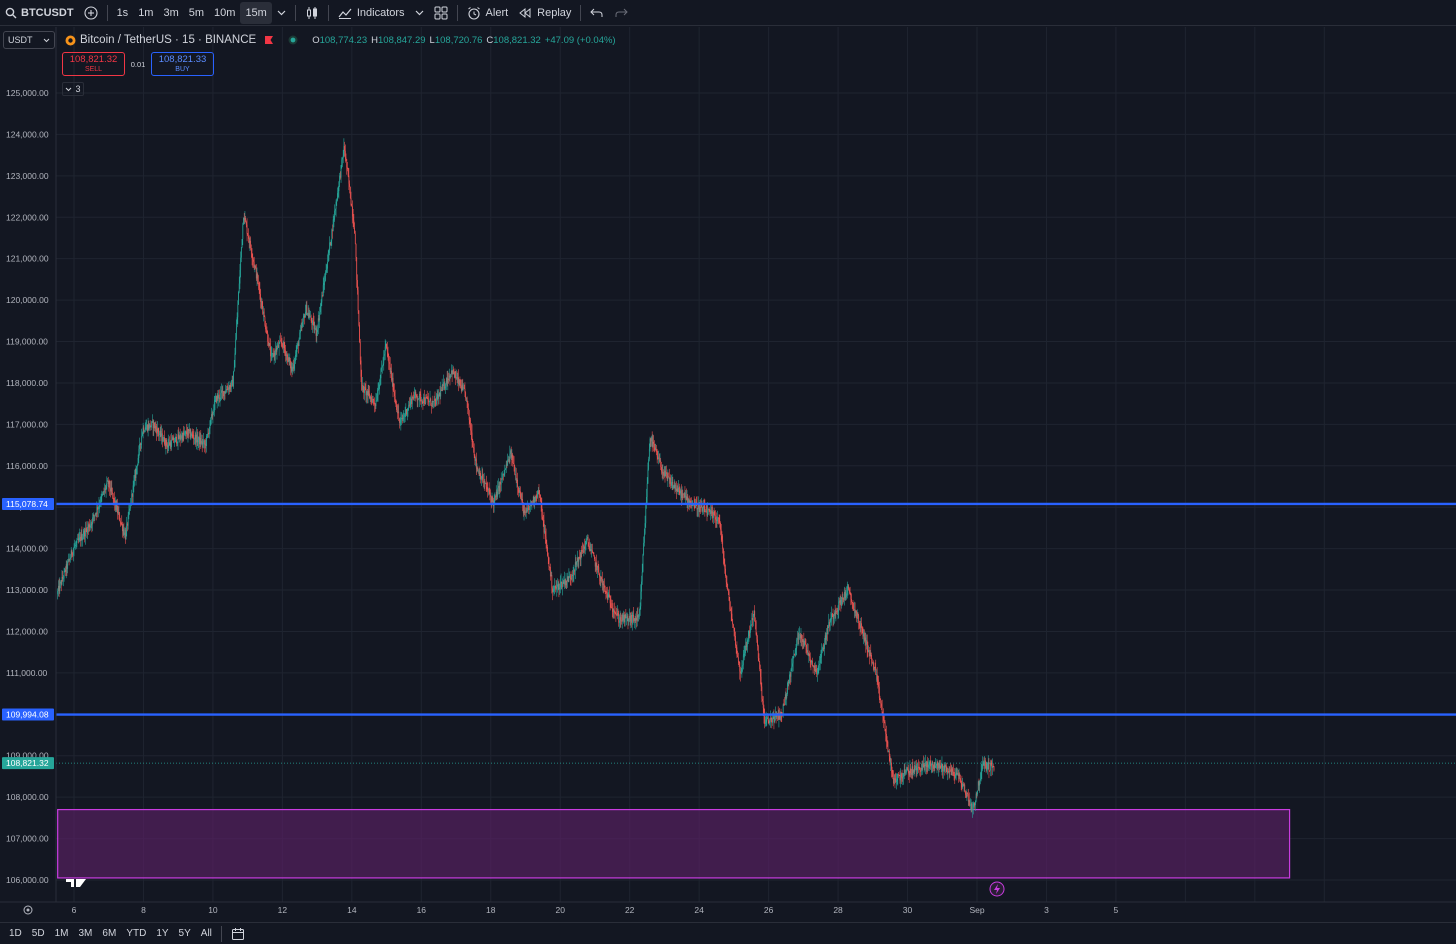  I want to click on indicators-button: Indicators, so click(371, 13).